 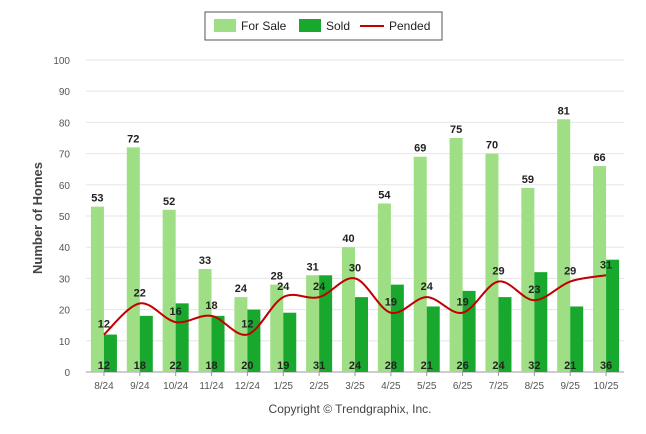 I want to click on label-for-sale: 69, so click(x=420, y=149).